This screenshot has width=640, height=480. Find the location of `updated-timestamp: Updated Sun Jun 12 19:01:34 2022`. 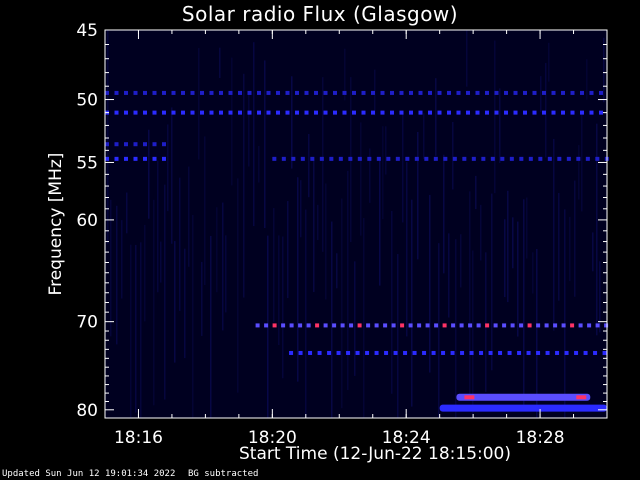

updated-timestamp: Updated Sun Jun 12 19:01:34 2022 is located at coordinates (89, 474).